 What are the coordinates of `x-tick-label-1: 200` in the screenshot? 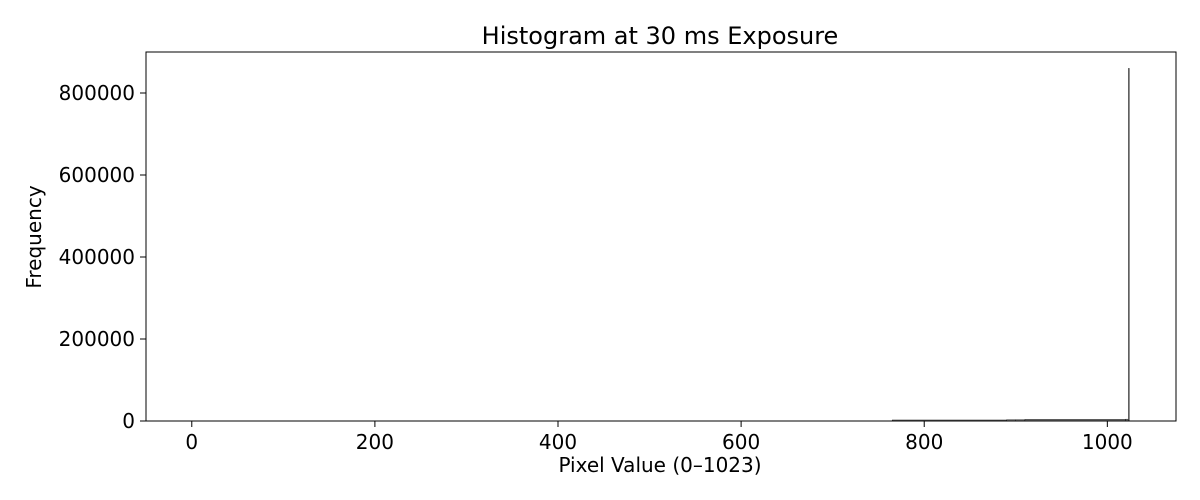 It's located at (375, 442).